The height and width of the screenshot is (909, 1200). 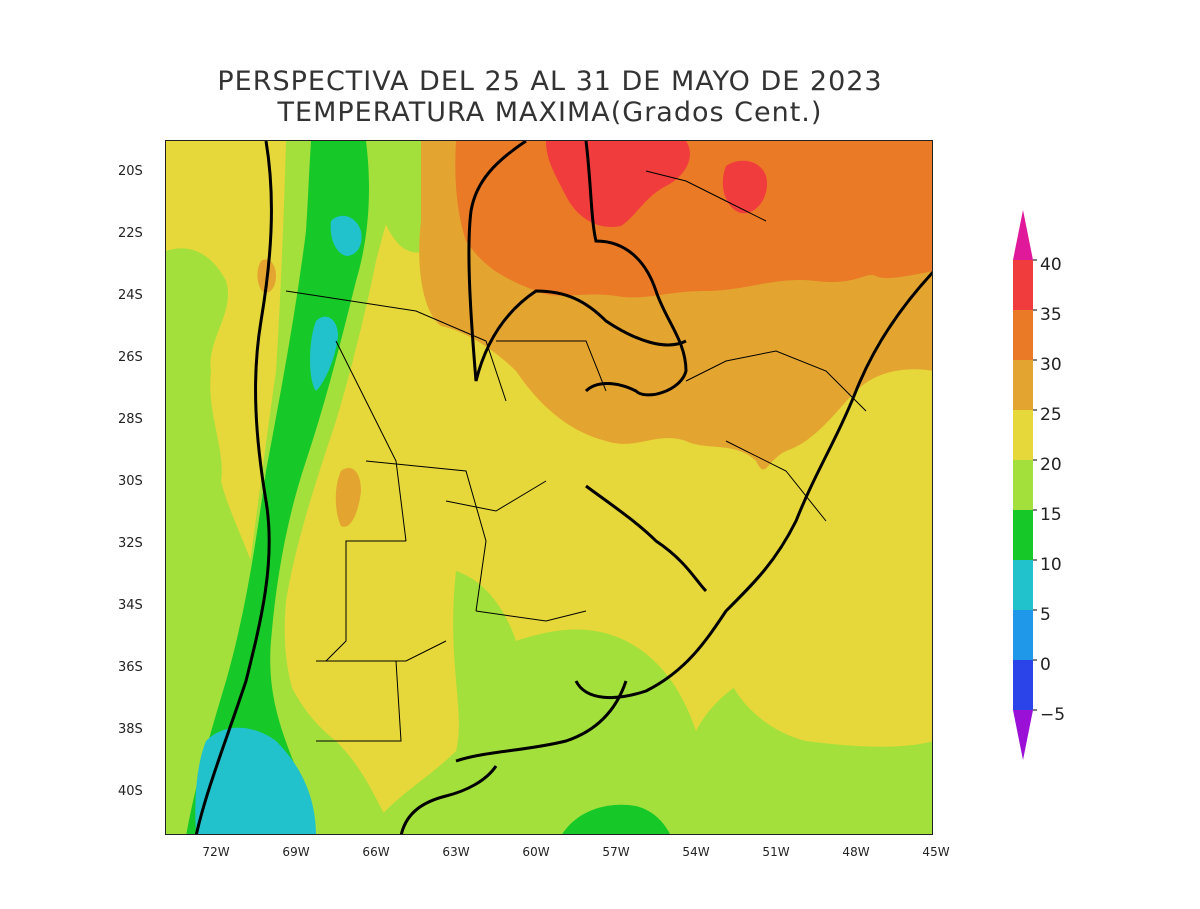 What do you see at coordinates (1051, 315) in the screenshot?
I see `legend-label-35: 35` at bounding box center [1051, 315].